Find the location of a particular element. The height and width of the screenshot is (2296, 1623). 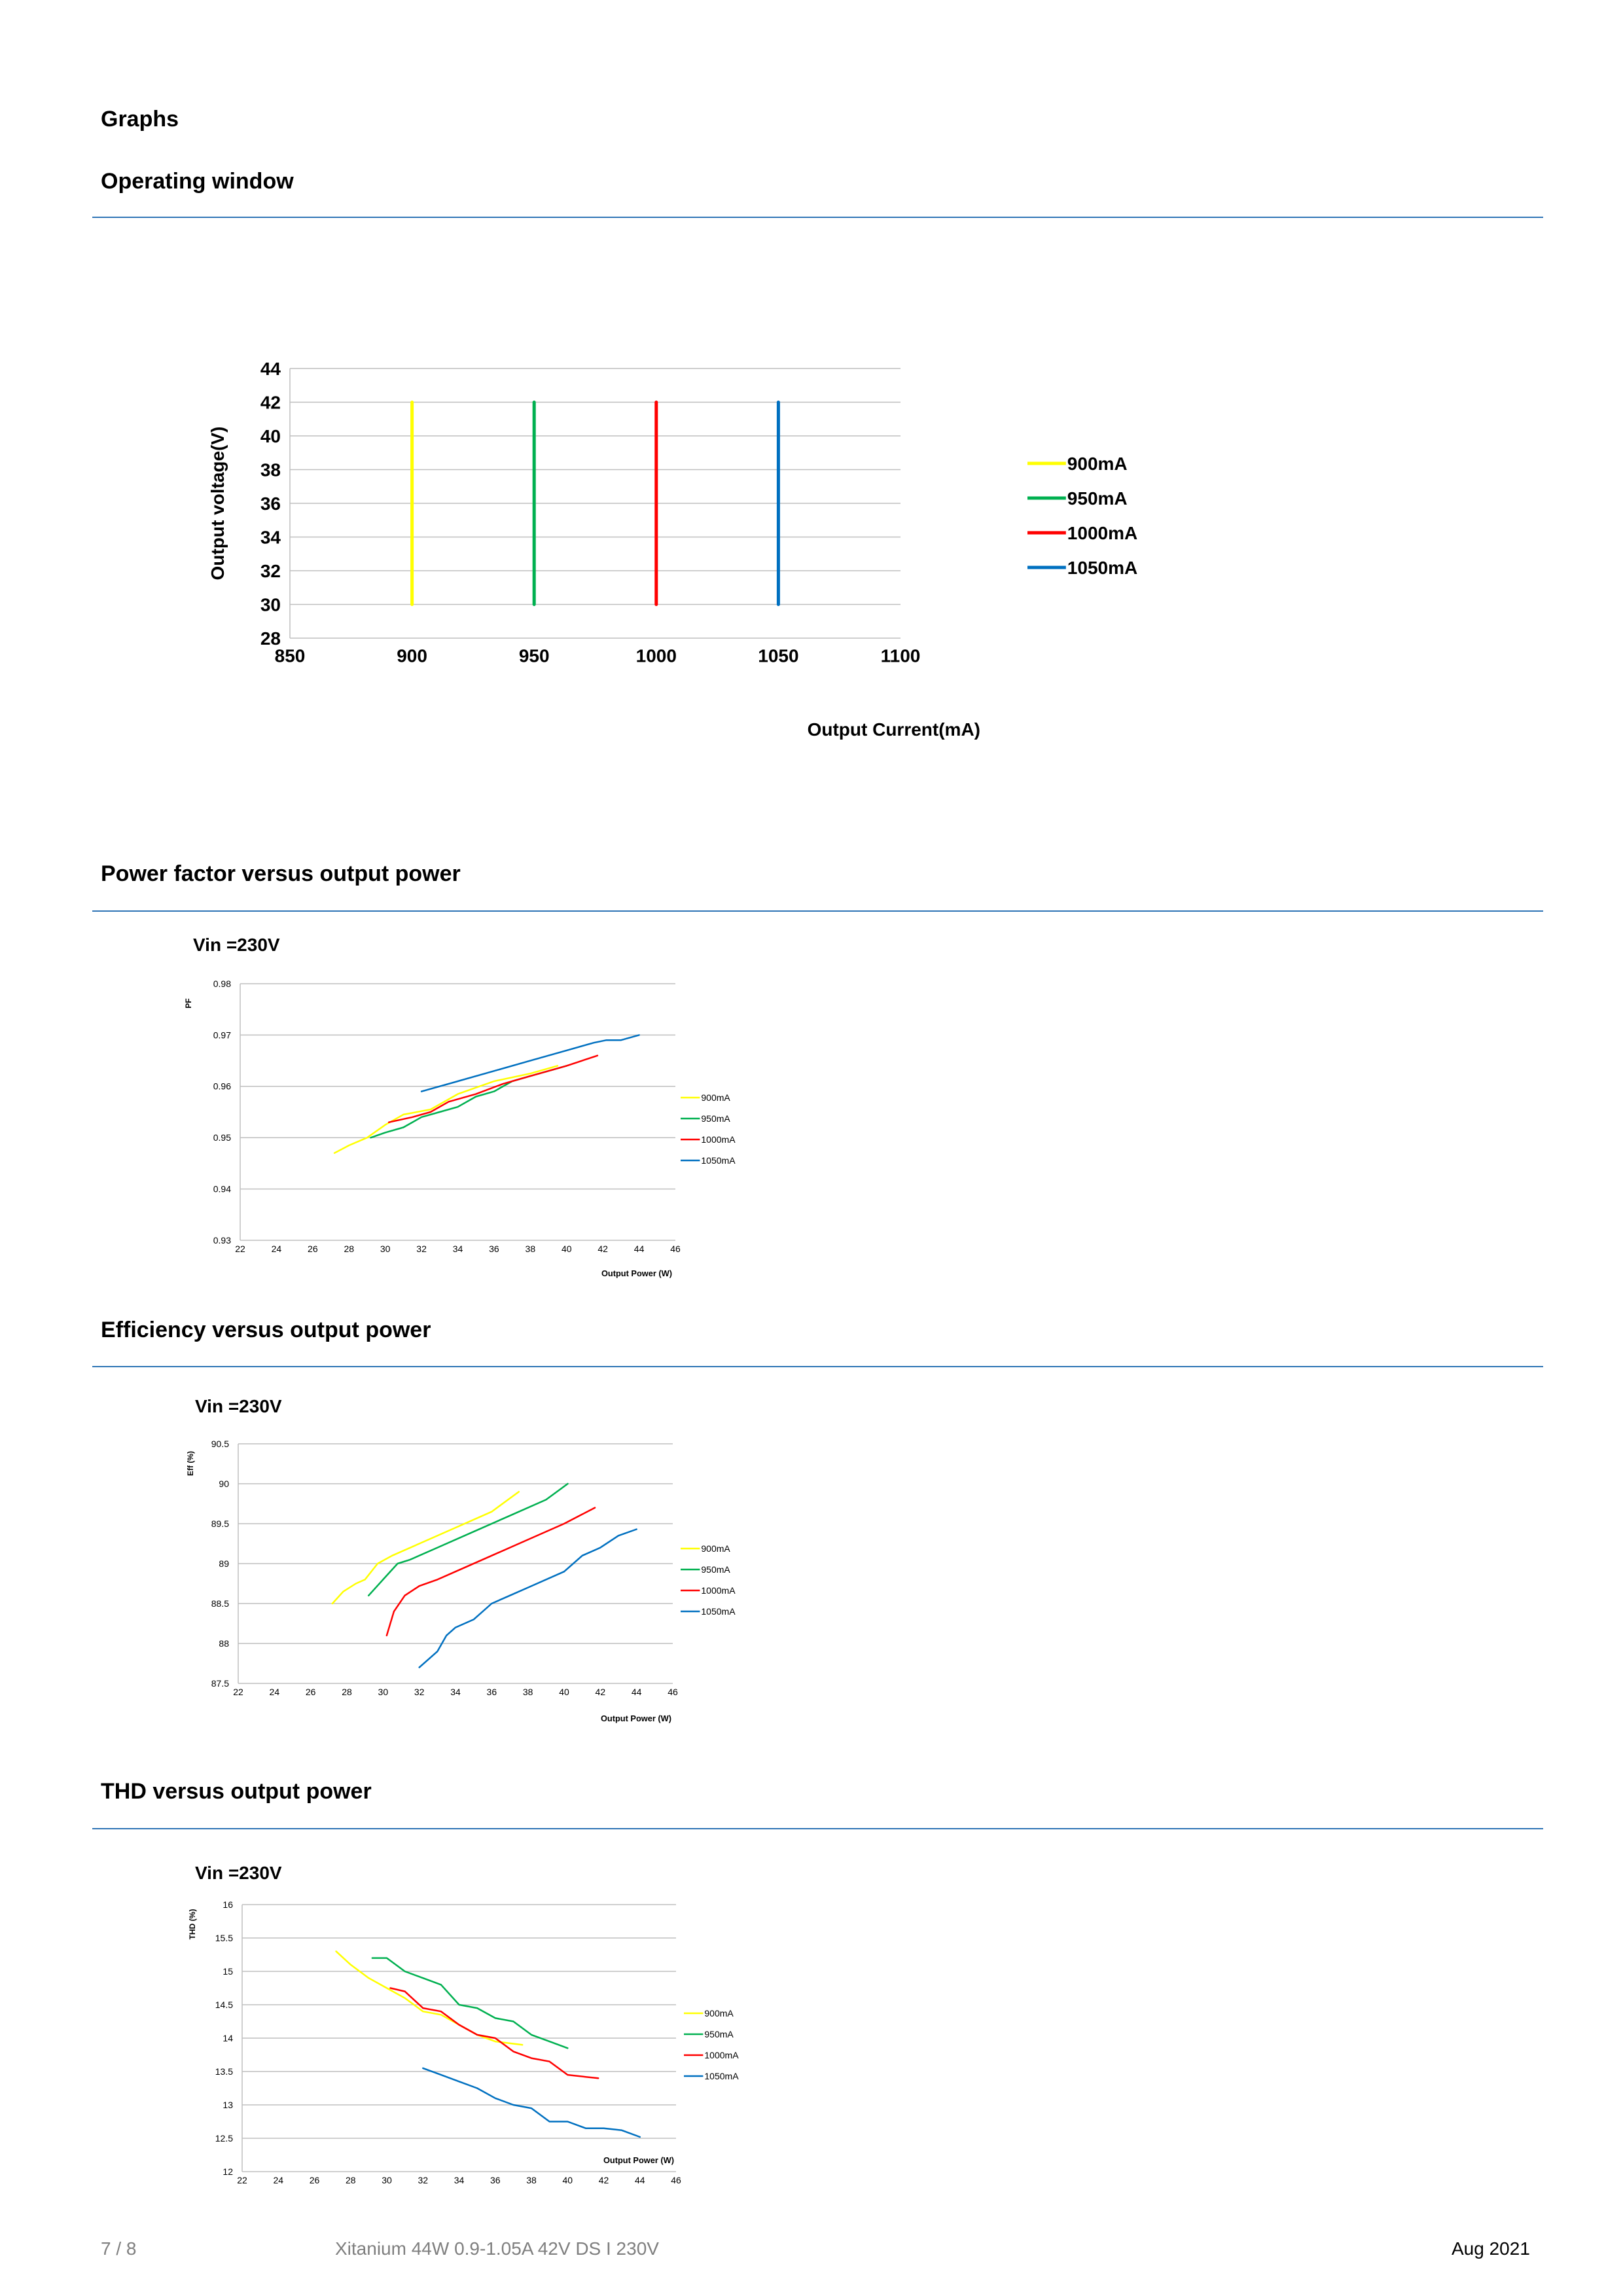

y-tick-label: 0.97 is located at coordinates (222, 1035).